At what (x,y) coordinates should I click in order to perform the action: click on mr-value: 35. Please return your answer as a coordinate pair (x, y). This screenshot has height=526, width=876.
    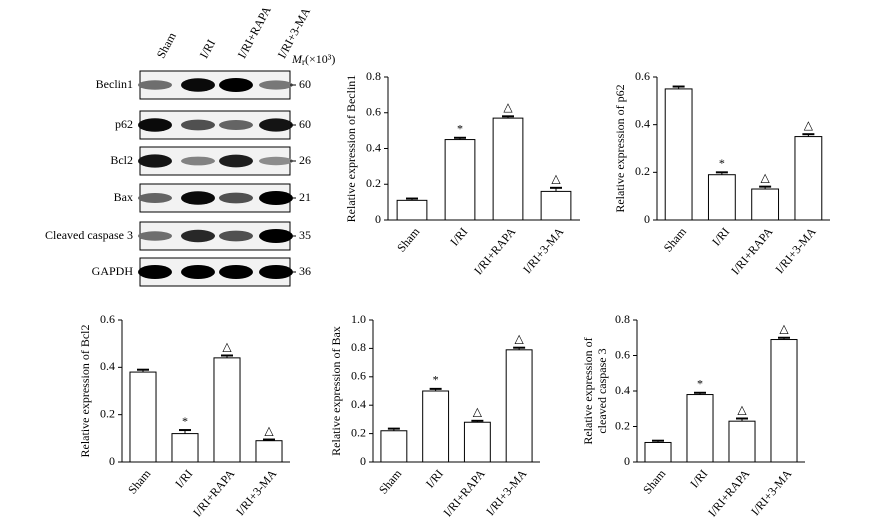
    Looking at the image, I should click on (305, 235).